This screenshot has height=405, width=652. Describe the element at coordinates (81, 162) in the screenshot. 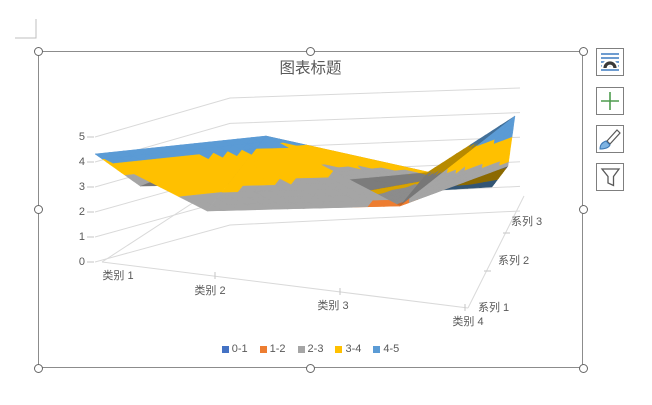

I see `value-tick-label: 4` at that location.